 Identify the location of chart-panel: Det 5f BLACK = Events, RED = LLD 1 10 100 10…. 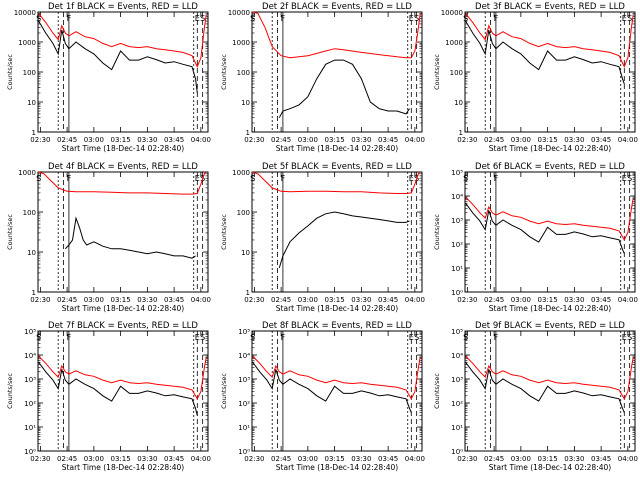
(322, 237).